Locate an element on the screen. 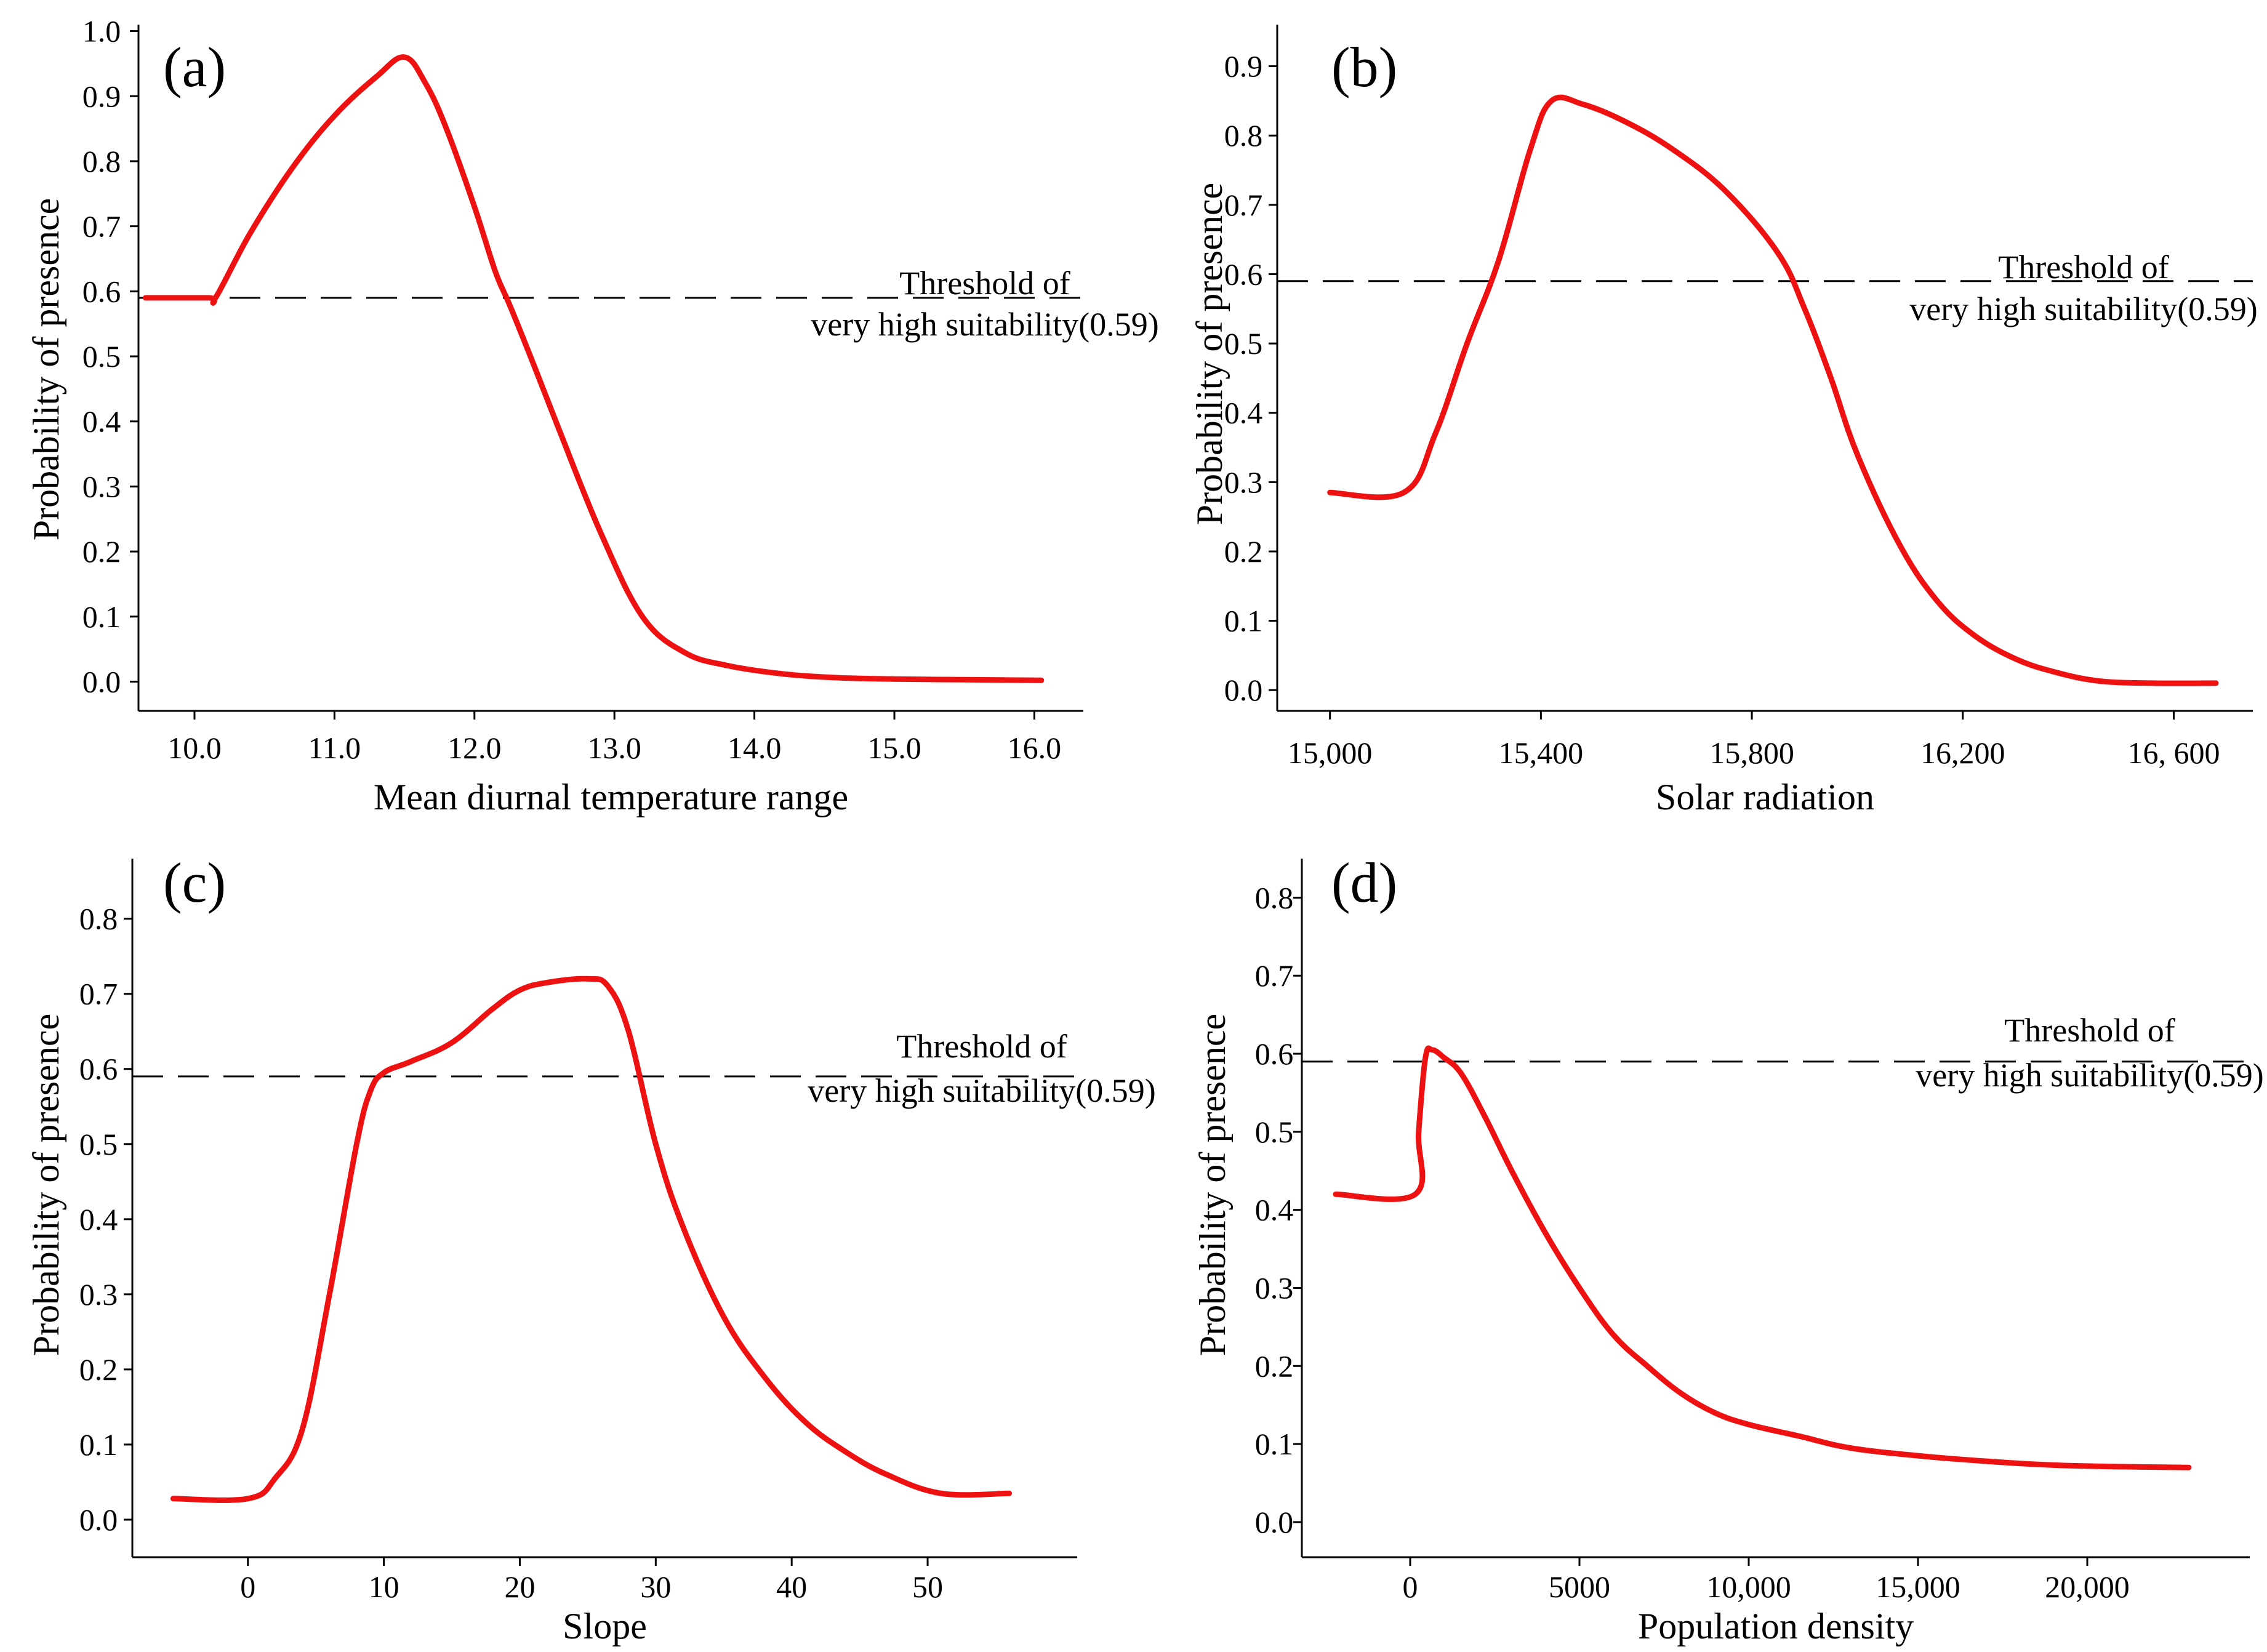  x-tick-label: 11.0 is located at coordinates (335, 748).